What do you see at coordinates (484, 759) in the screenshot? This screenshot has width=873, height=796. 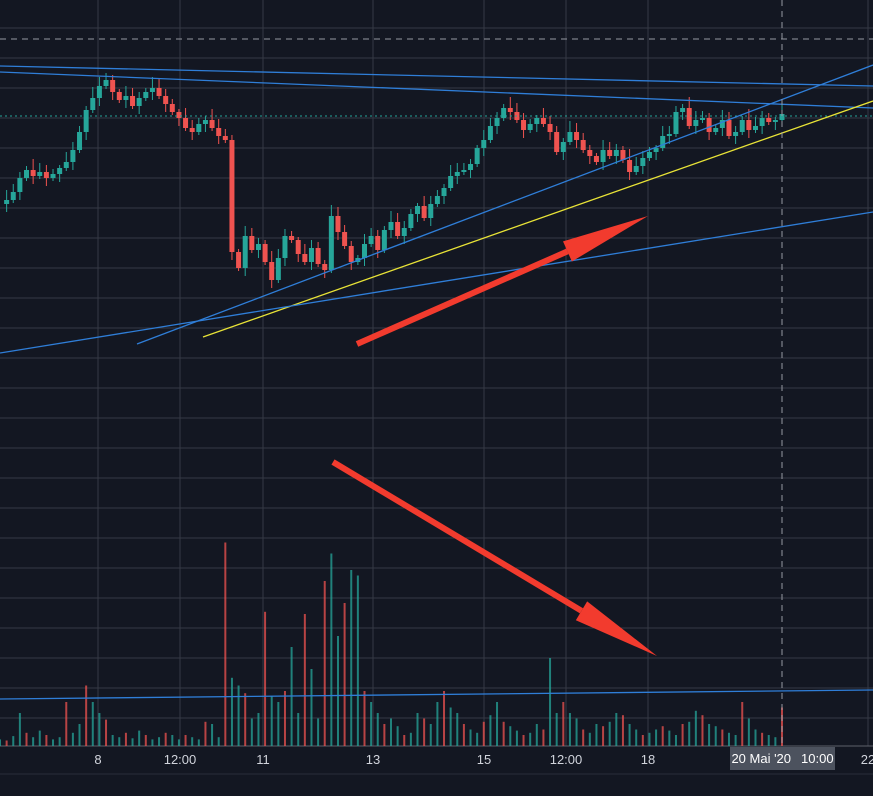 I see `x-tick-label: 15` at bounding box center [484, 759].